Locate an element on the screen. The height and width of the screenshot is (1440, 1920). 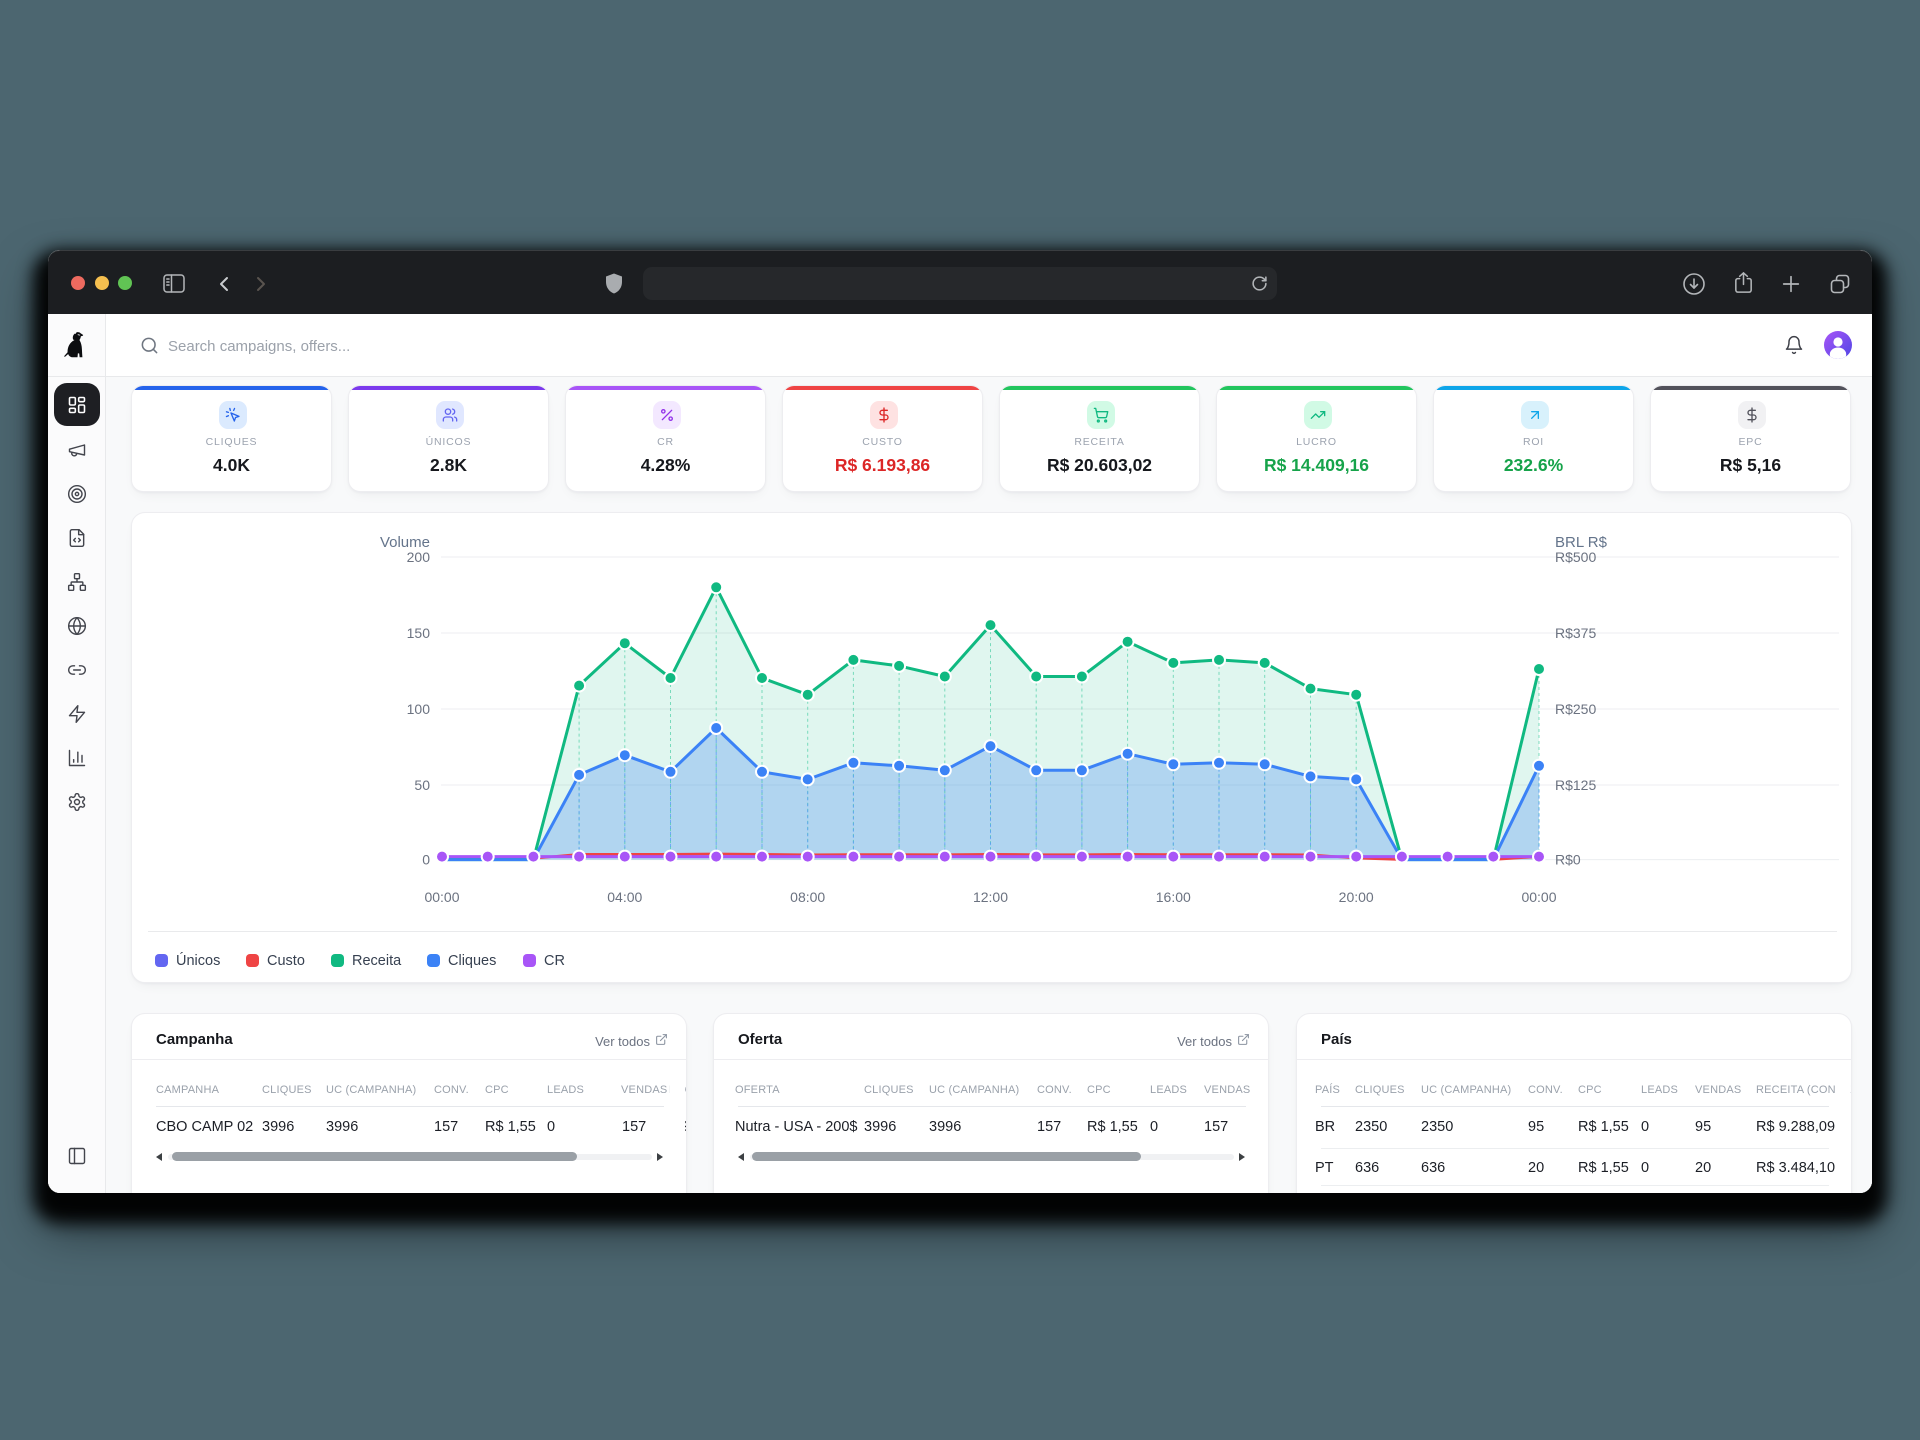
svg-text: 200 is located at coordinates (419, 557).